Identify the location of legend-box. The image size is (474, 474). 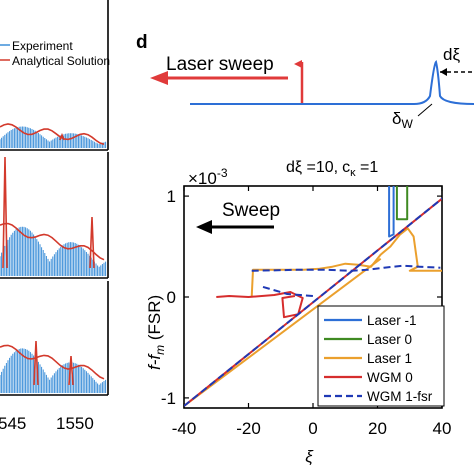
(381, 356).